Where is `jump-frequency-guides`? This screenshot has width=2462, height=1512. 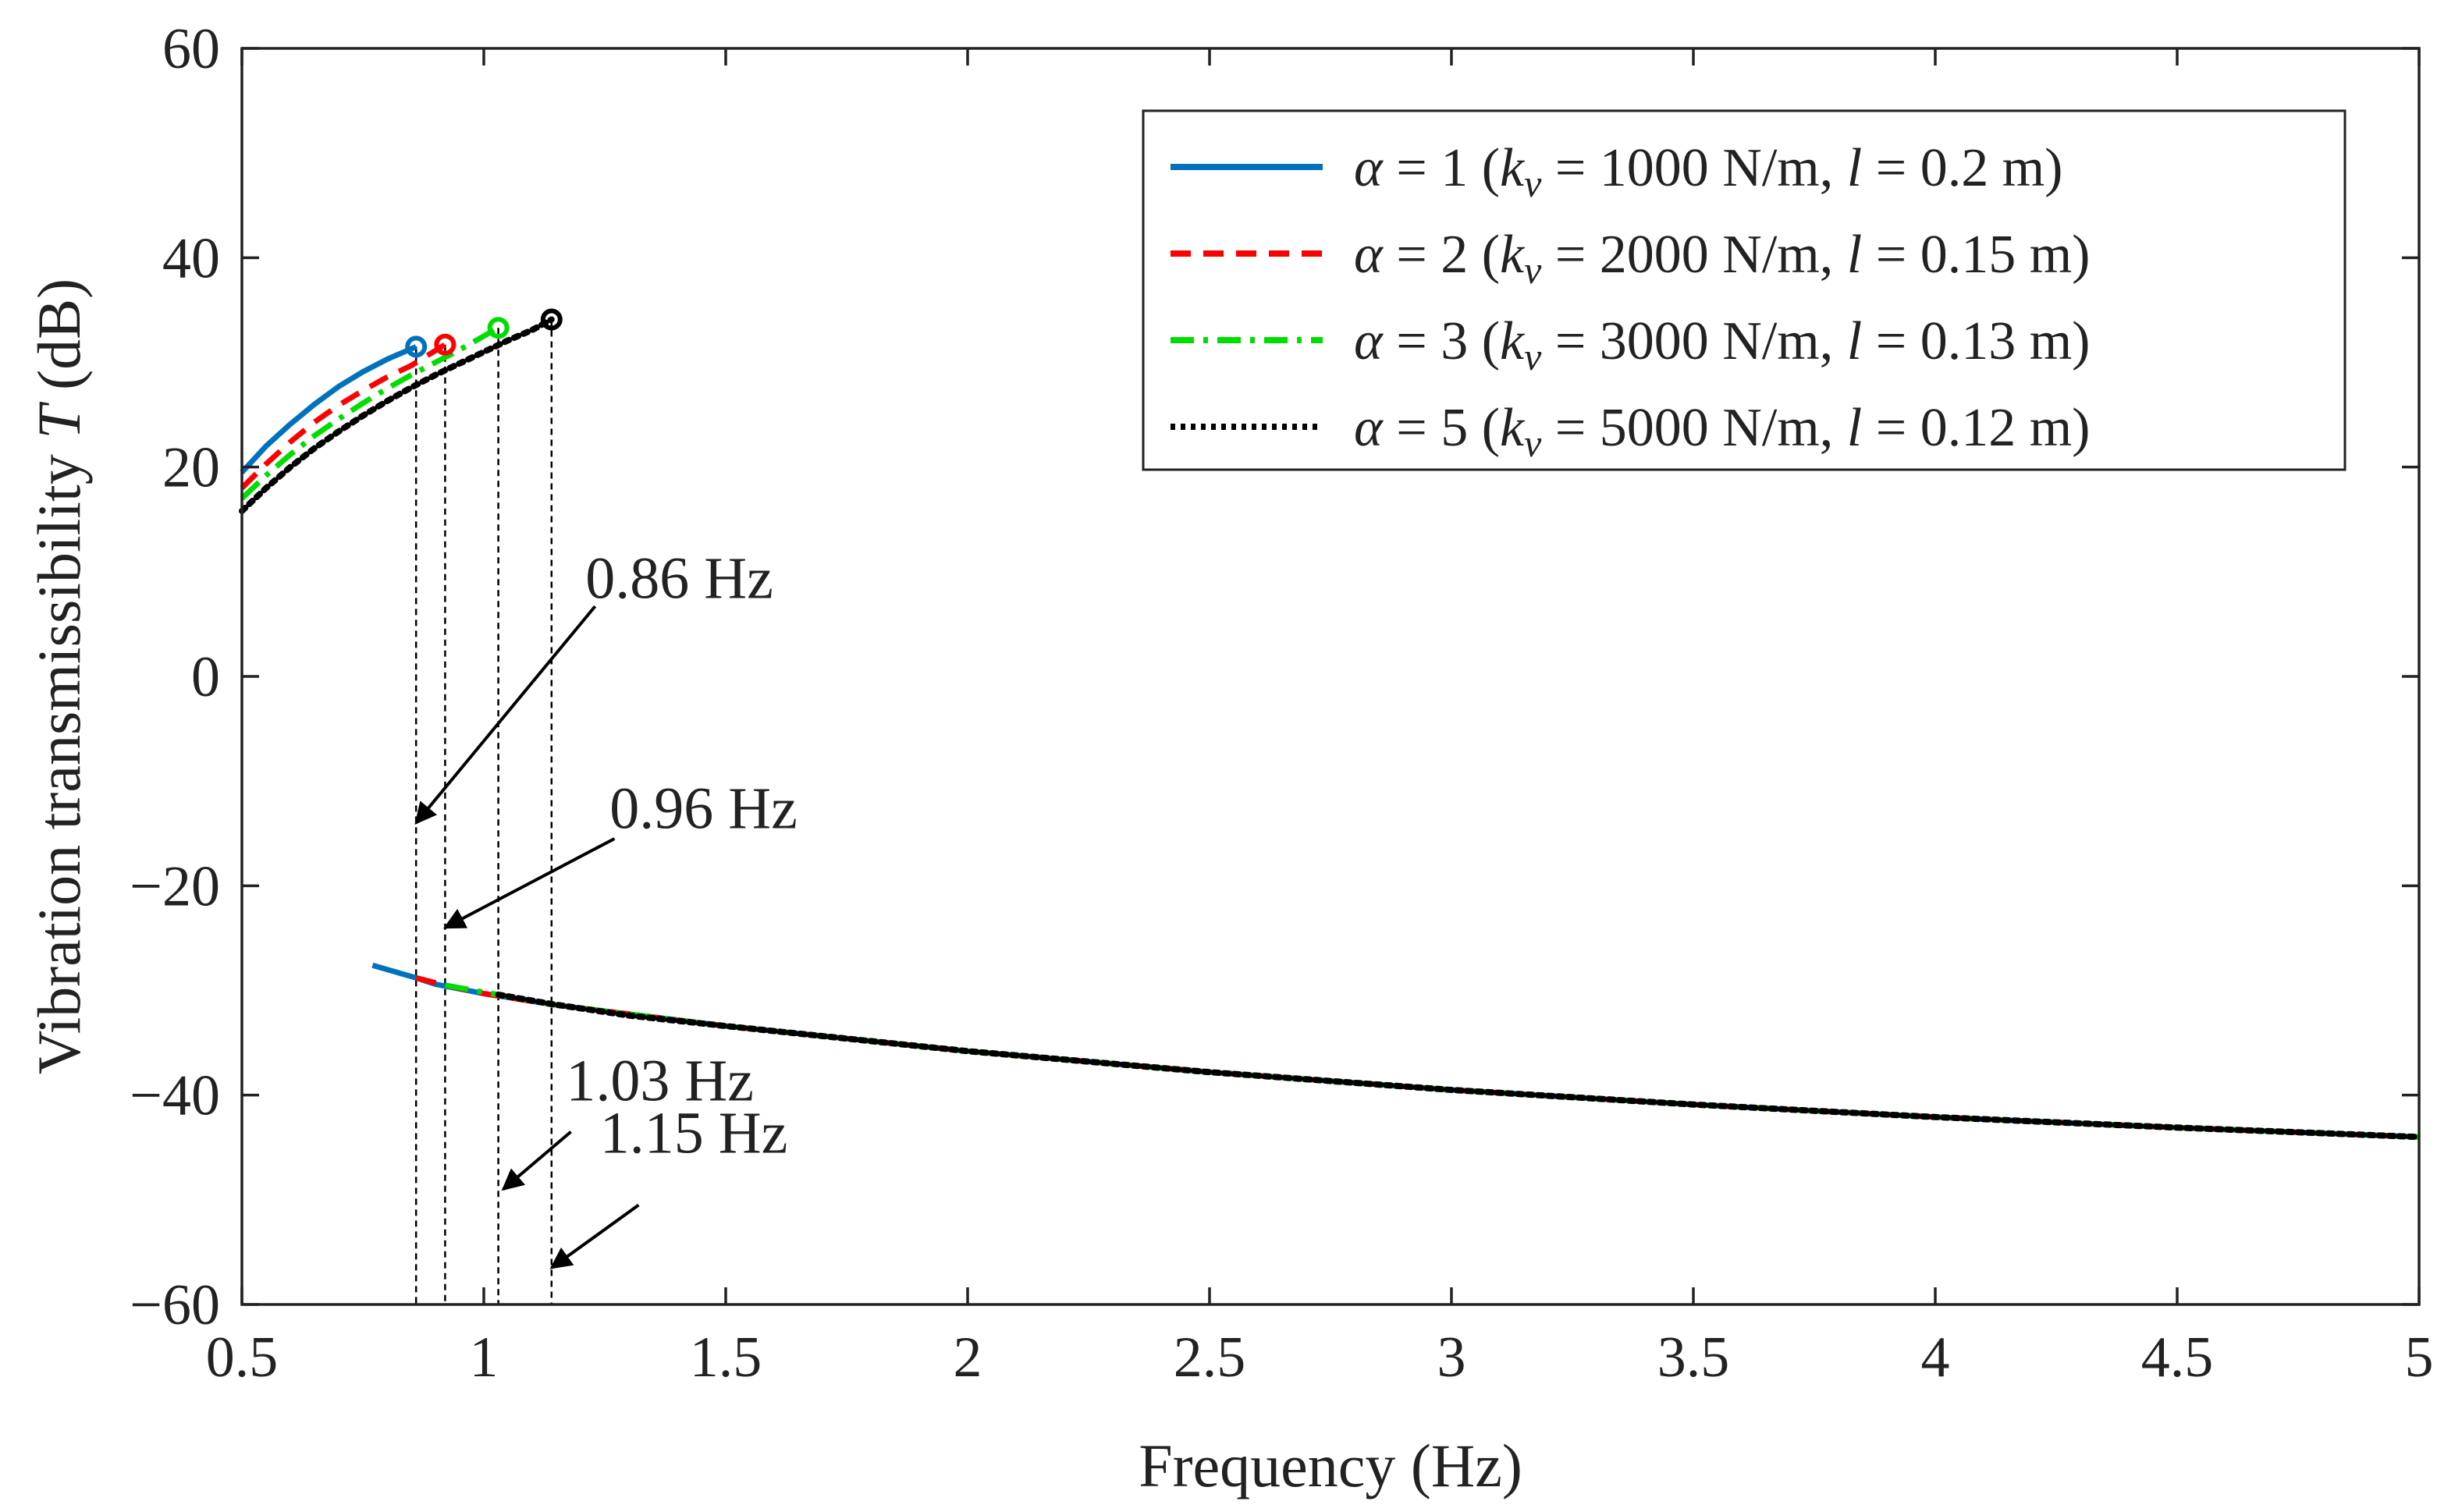
jump-frequency-guides is located at coordinates (484, 812).